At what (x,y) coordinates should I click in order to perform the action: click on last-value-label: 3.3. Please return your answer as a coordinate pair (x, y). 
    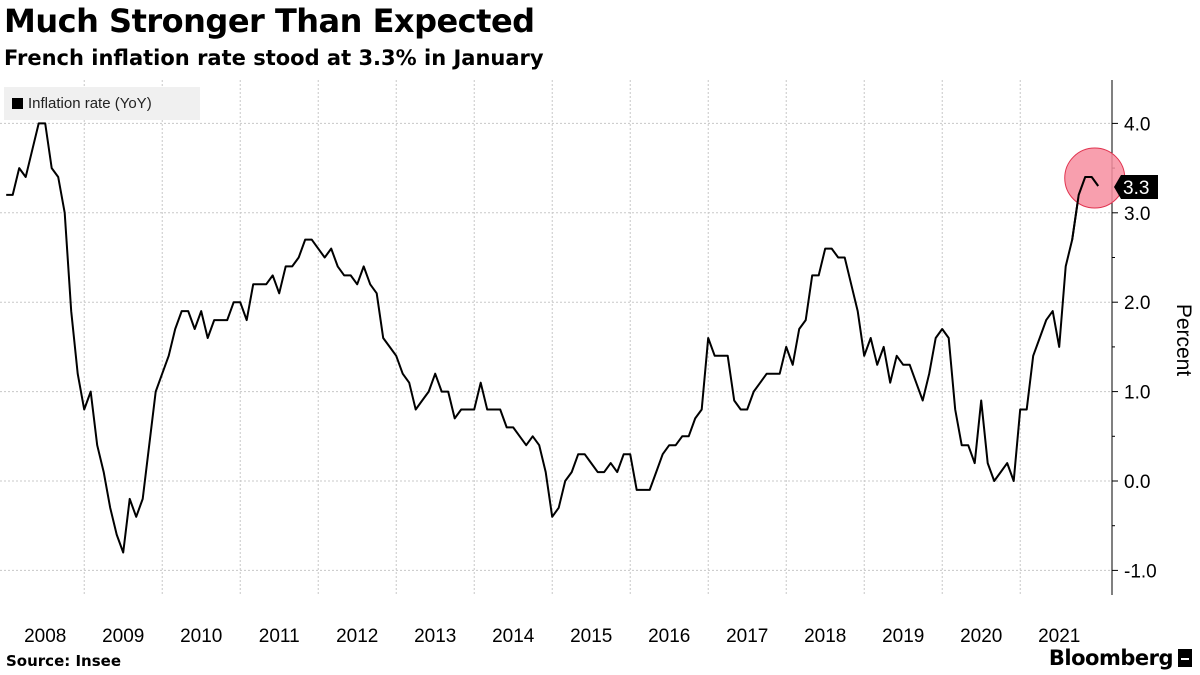
    Looking at the image, I should click on (1136, 188).